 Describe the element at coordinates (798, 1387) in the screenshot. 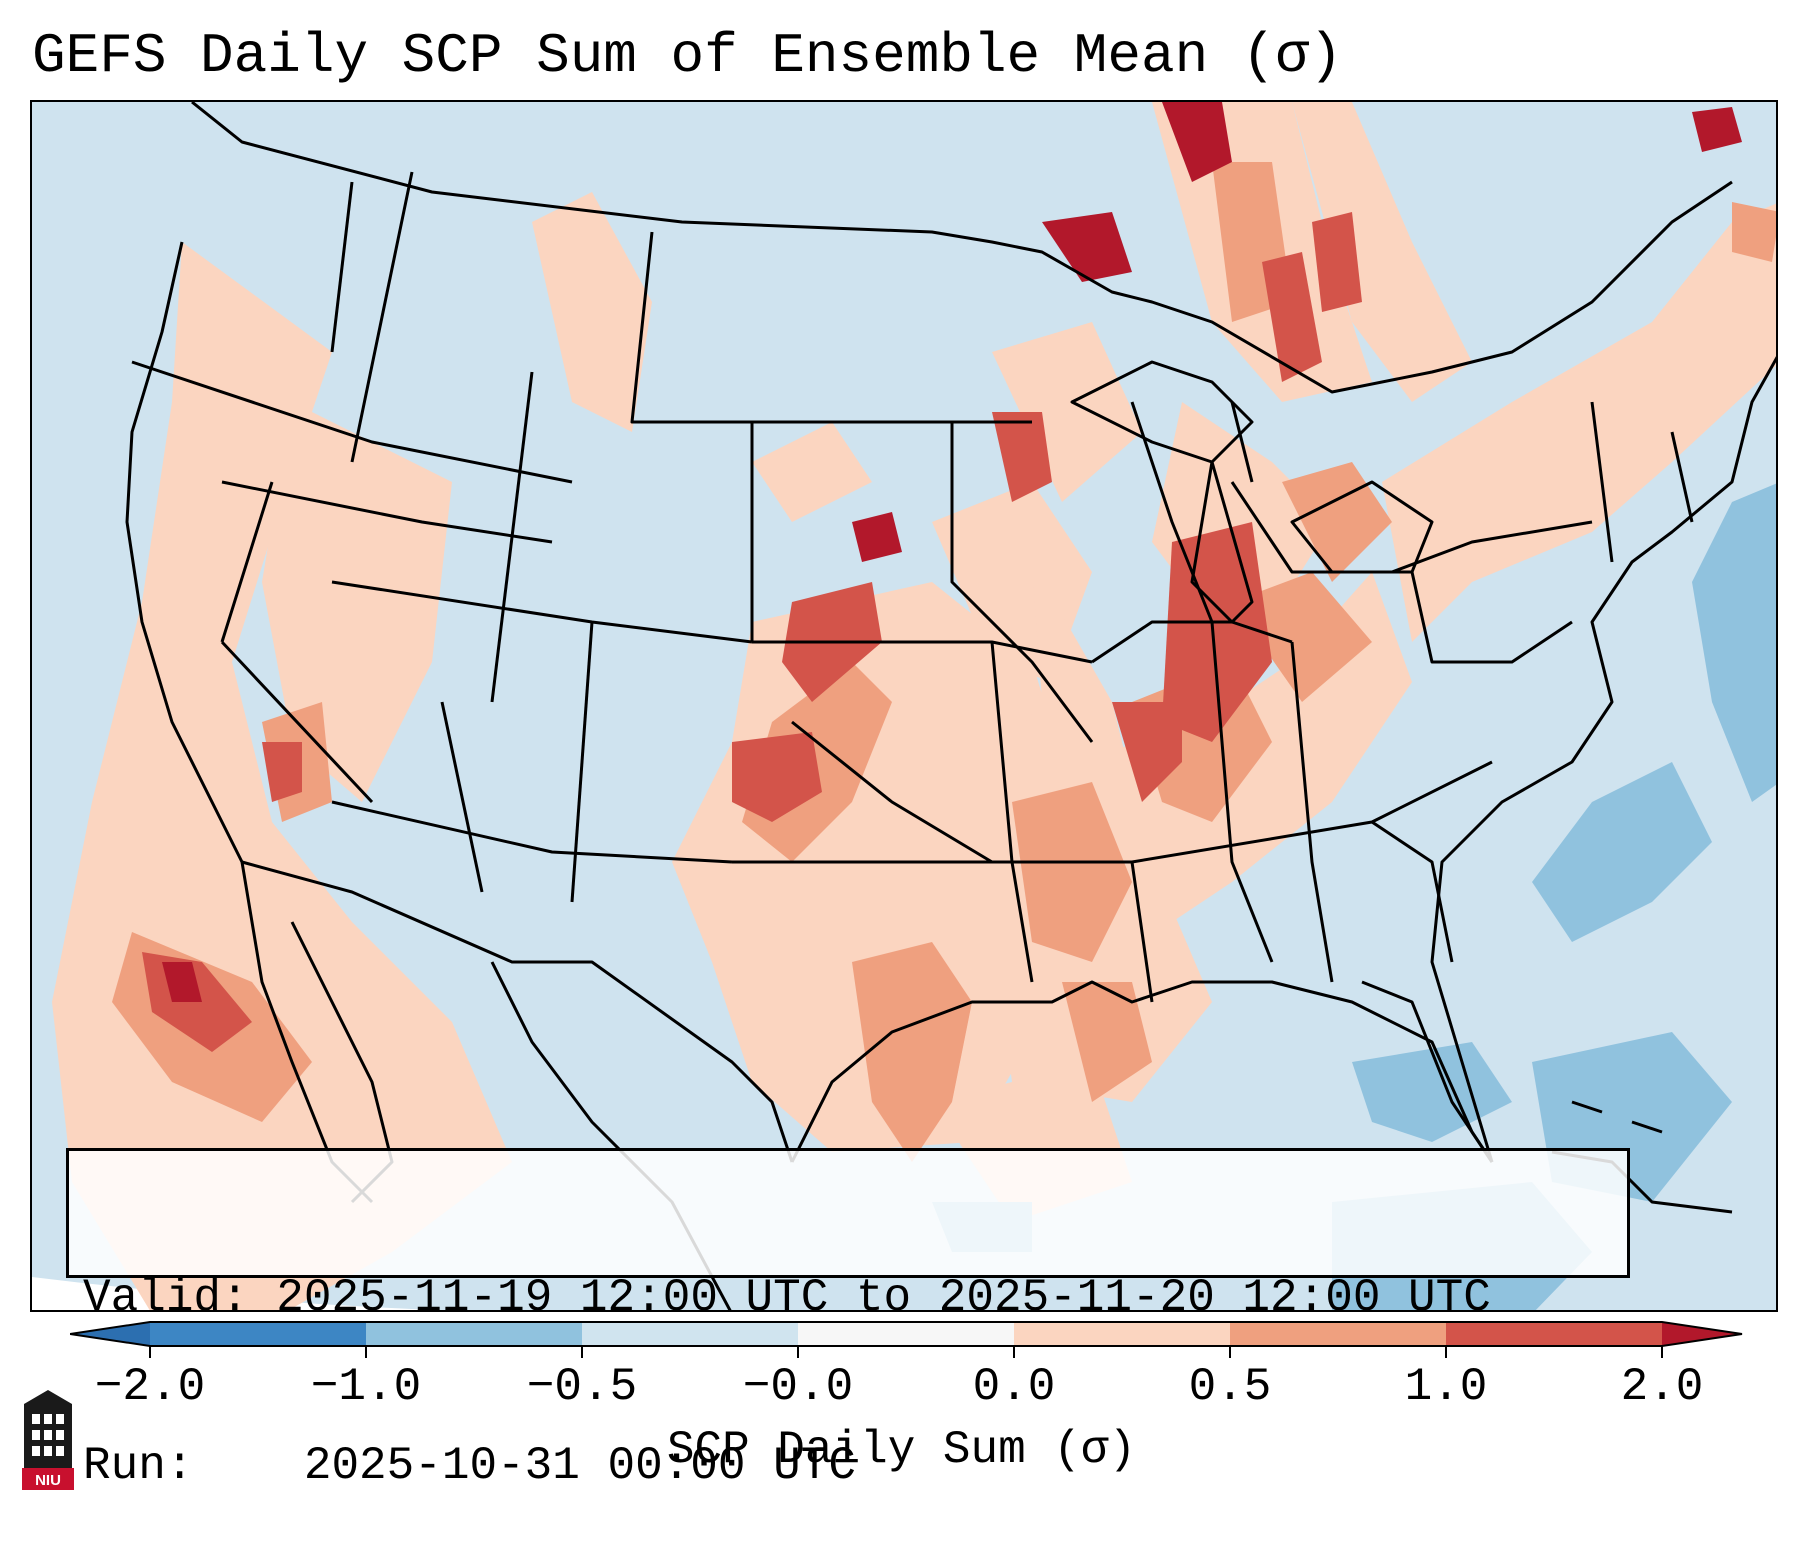

I see `colorbar-tick-label: −0.0` at that location.